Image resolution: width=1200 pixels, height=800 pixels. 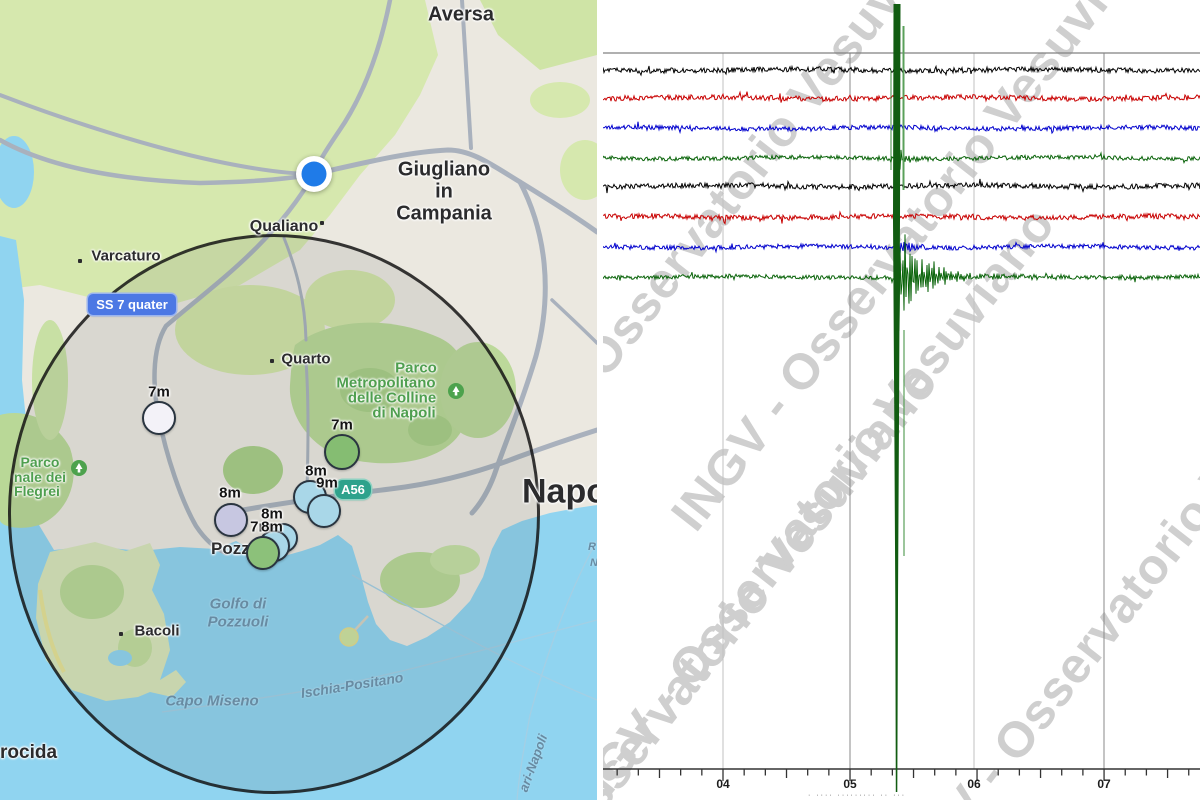 I want to click on depth-marker-9m, so click(x=324, y=511).